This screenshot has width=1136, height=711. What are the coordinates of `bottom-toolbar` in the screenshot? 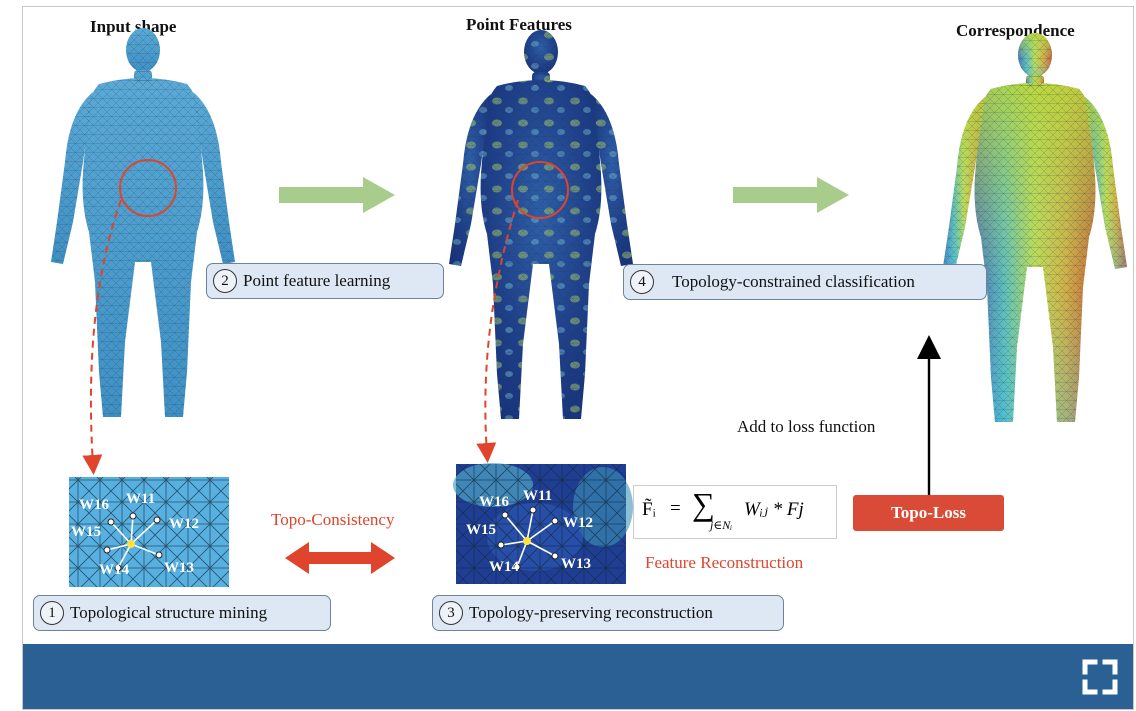 It's located at (578, 676).